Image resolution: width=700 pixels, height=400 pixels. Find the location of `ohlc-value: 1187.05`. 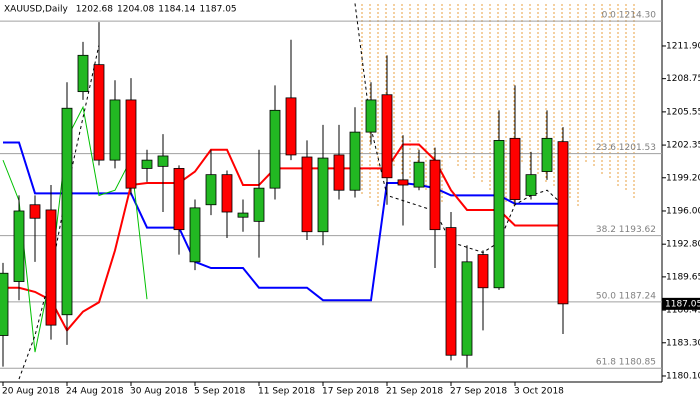

ohlc-value: 1187.05 is located at coordinates (217, 10).